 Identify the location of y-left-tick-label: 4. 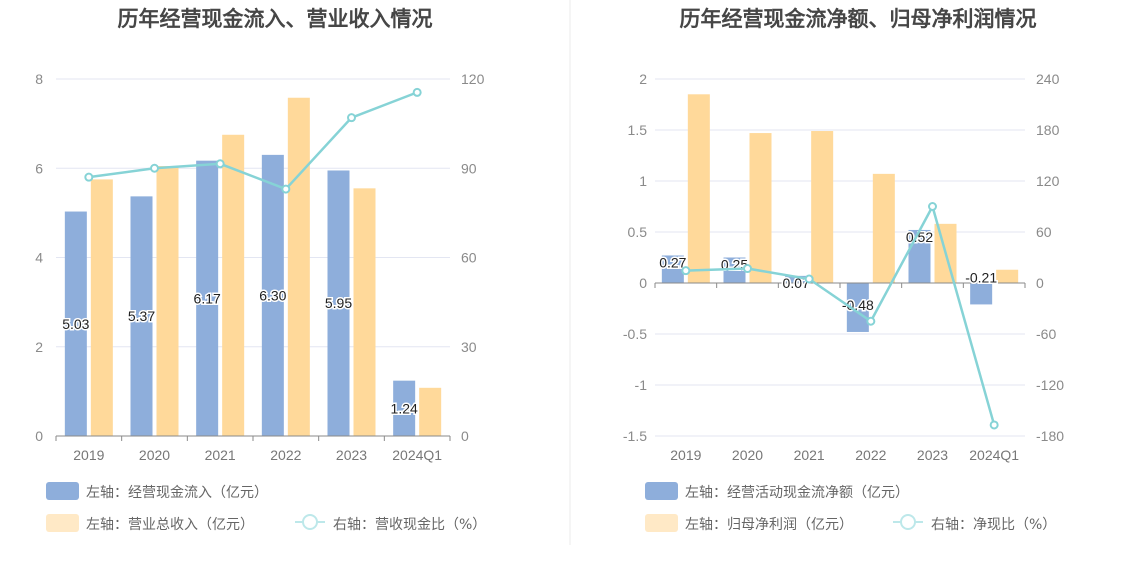
(39, 258).